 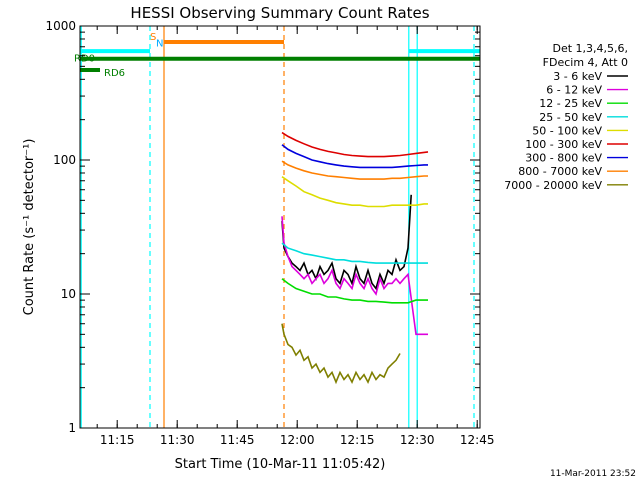 I want to click on footer-date: 11-Mar-2011 23:52, so click(x=593, y=474).